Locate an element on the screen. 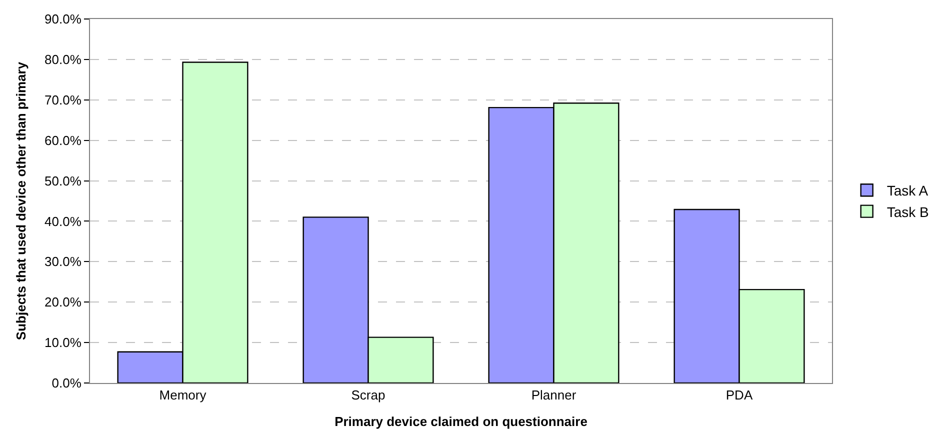 Image resolution: width=947 pixels, height=443 pixels. y-tick-label: 80.0% is located at coordinates (63, 59).